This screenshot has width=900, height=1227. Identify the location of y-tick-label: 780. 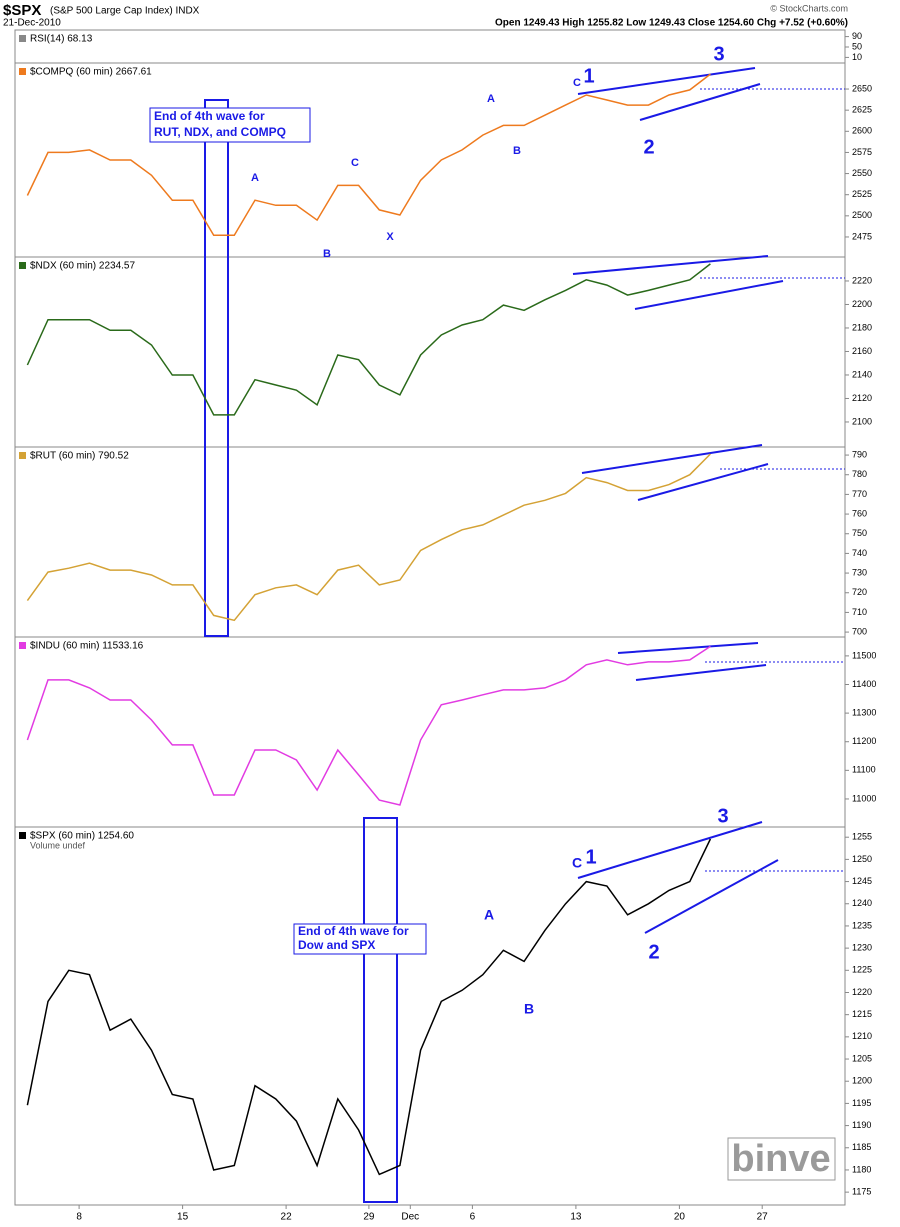
(859, 474).